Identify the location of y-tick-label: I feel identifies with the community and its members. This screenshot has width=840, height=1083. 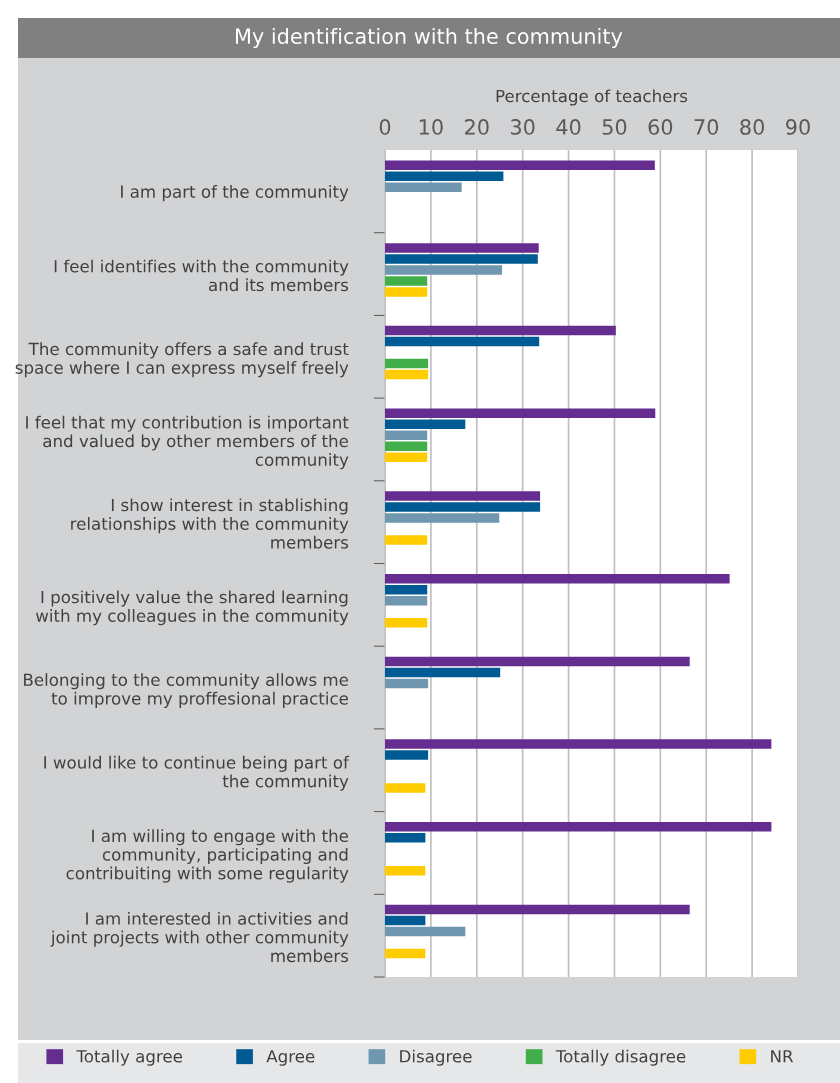
(201, 275).